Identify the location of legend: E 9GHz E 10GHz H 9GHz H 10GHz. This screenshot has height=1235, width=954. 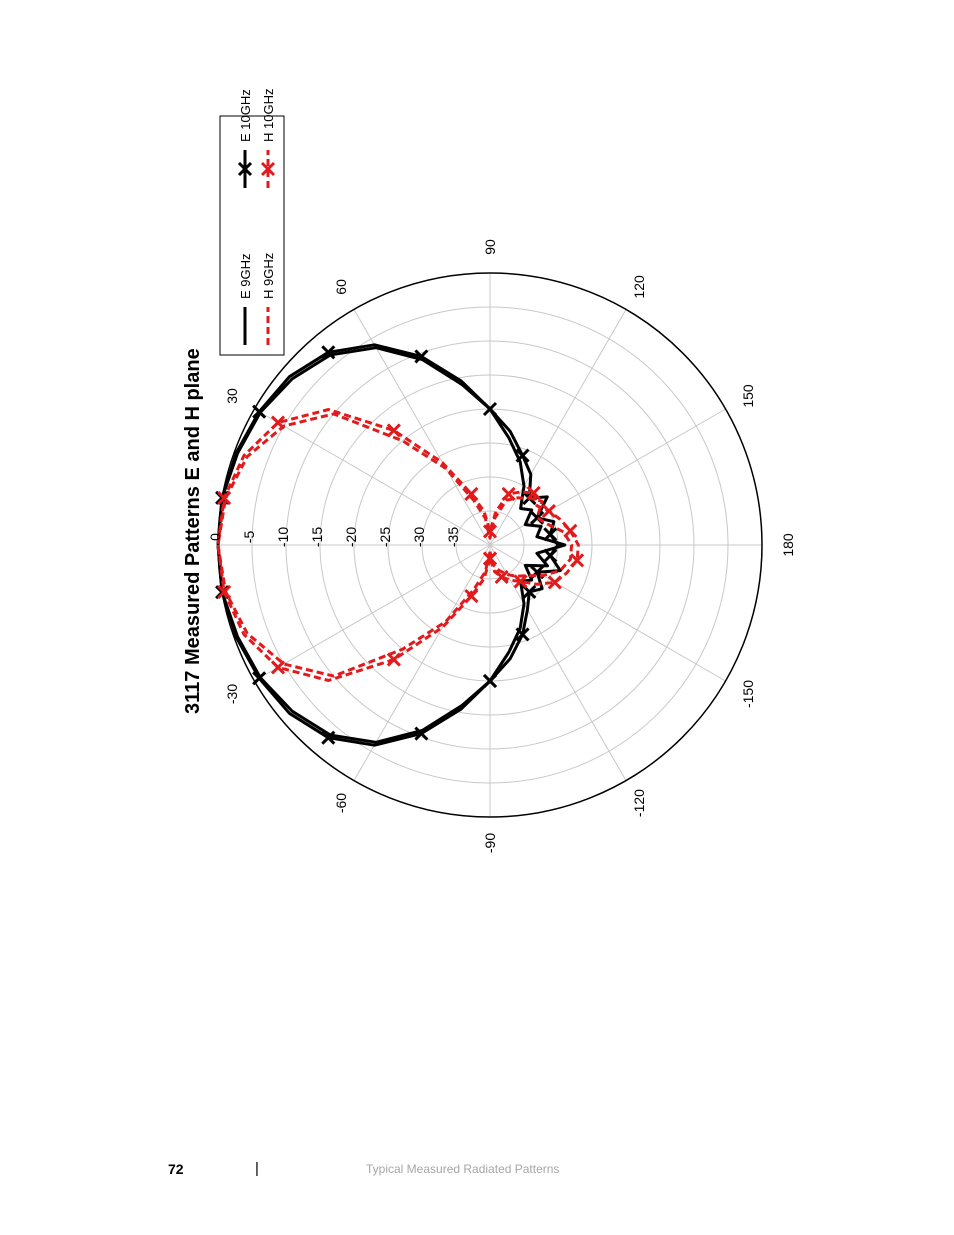
(252, 222).